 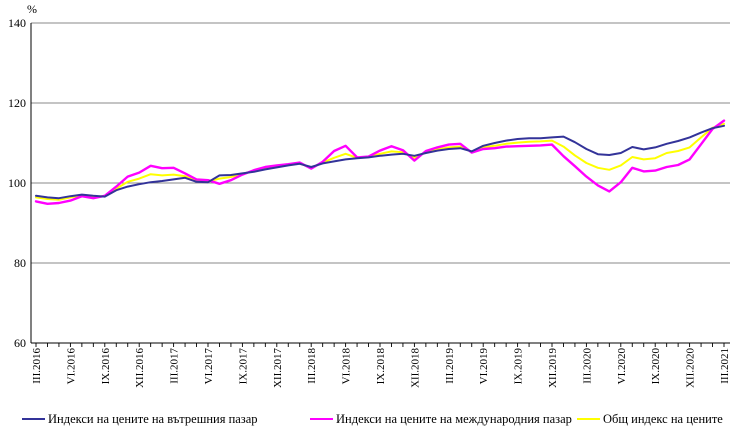 What do you see at coordinates (71, 366) in the screenshot?
I see `x-tick-label: VI.2016` at bounding box center [71, 366].